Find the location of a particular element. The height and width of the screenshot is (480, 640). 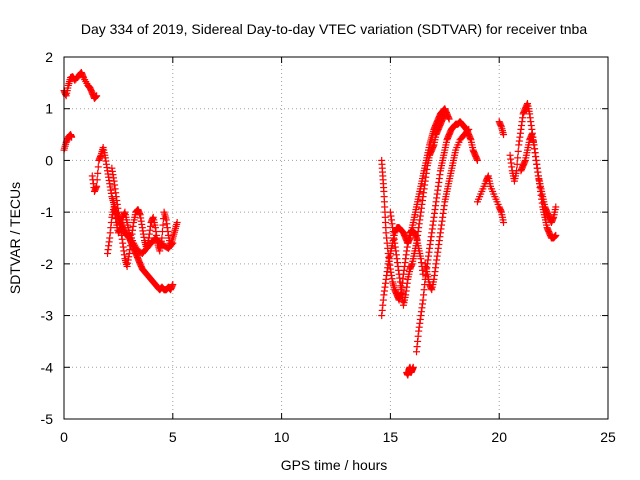

y-tick-label: -5 is located at coordinates (47, 419).